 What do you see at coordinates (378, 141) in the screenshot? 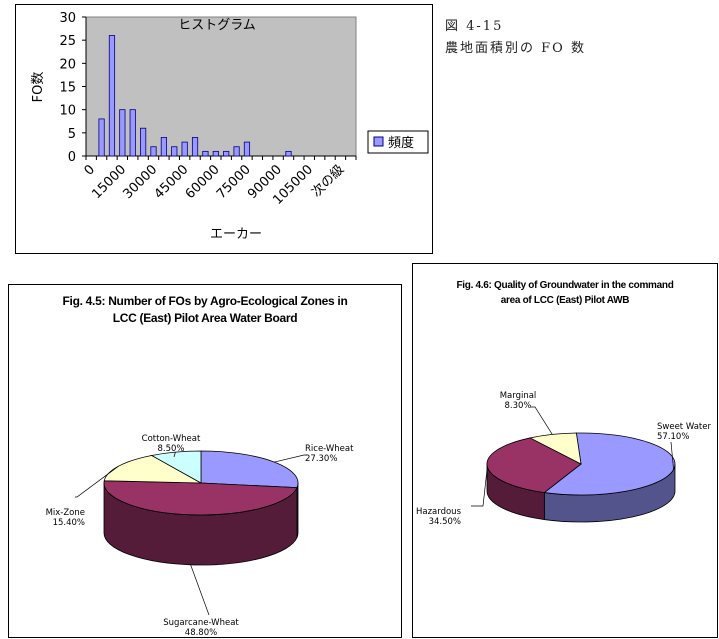
I see `legend-swatch` at bounding box center [378, 141].